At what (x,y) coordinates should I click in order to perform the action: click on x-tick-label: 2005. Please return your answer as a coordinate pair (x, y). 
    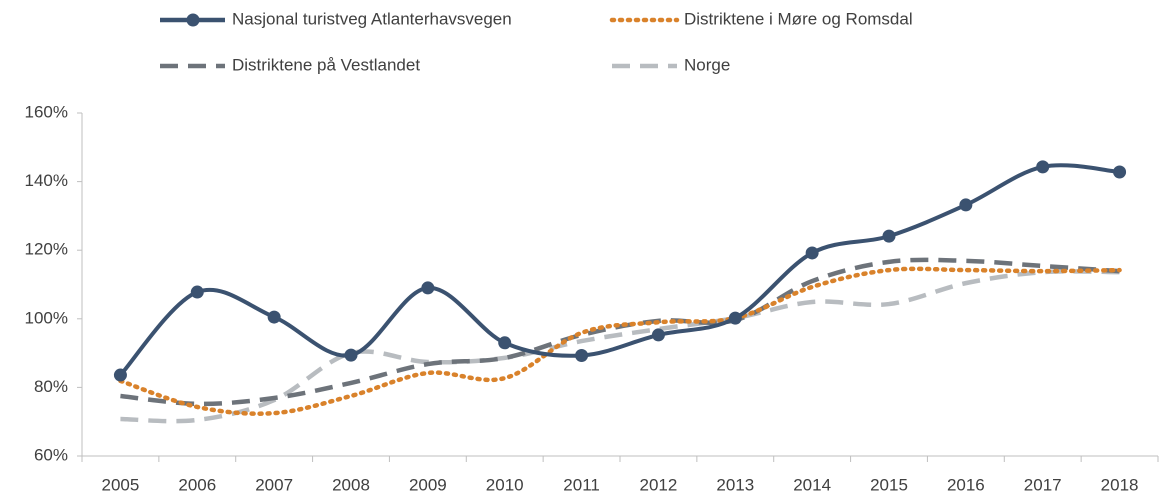
    Looking at the image, I should click on (121, 484).